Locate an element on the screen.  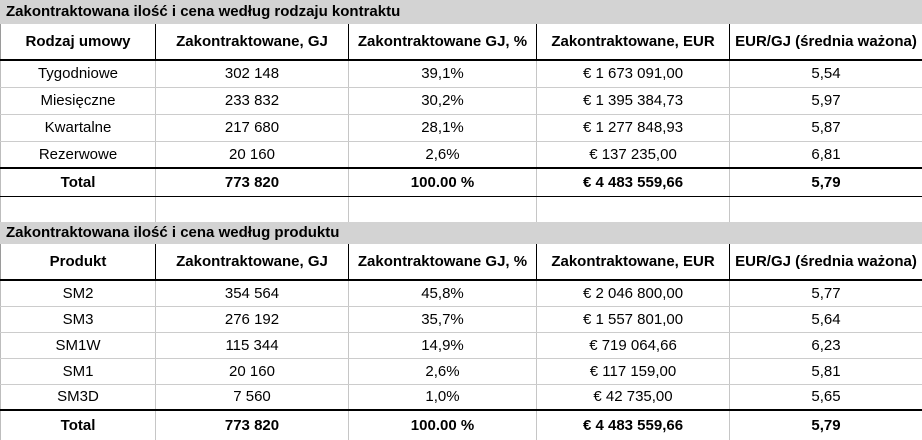
gj-pct-cell: 45,8% is located at coordinates (442, 293).